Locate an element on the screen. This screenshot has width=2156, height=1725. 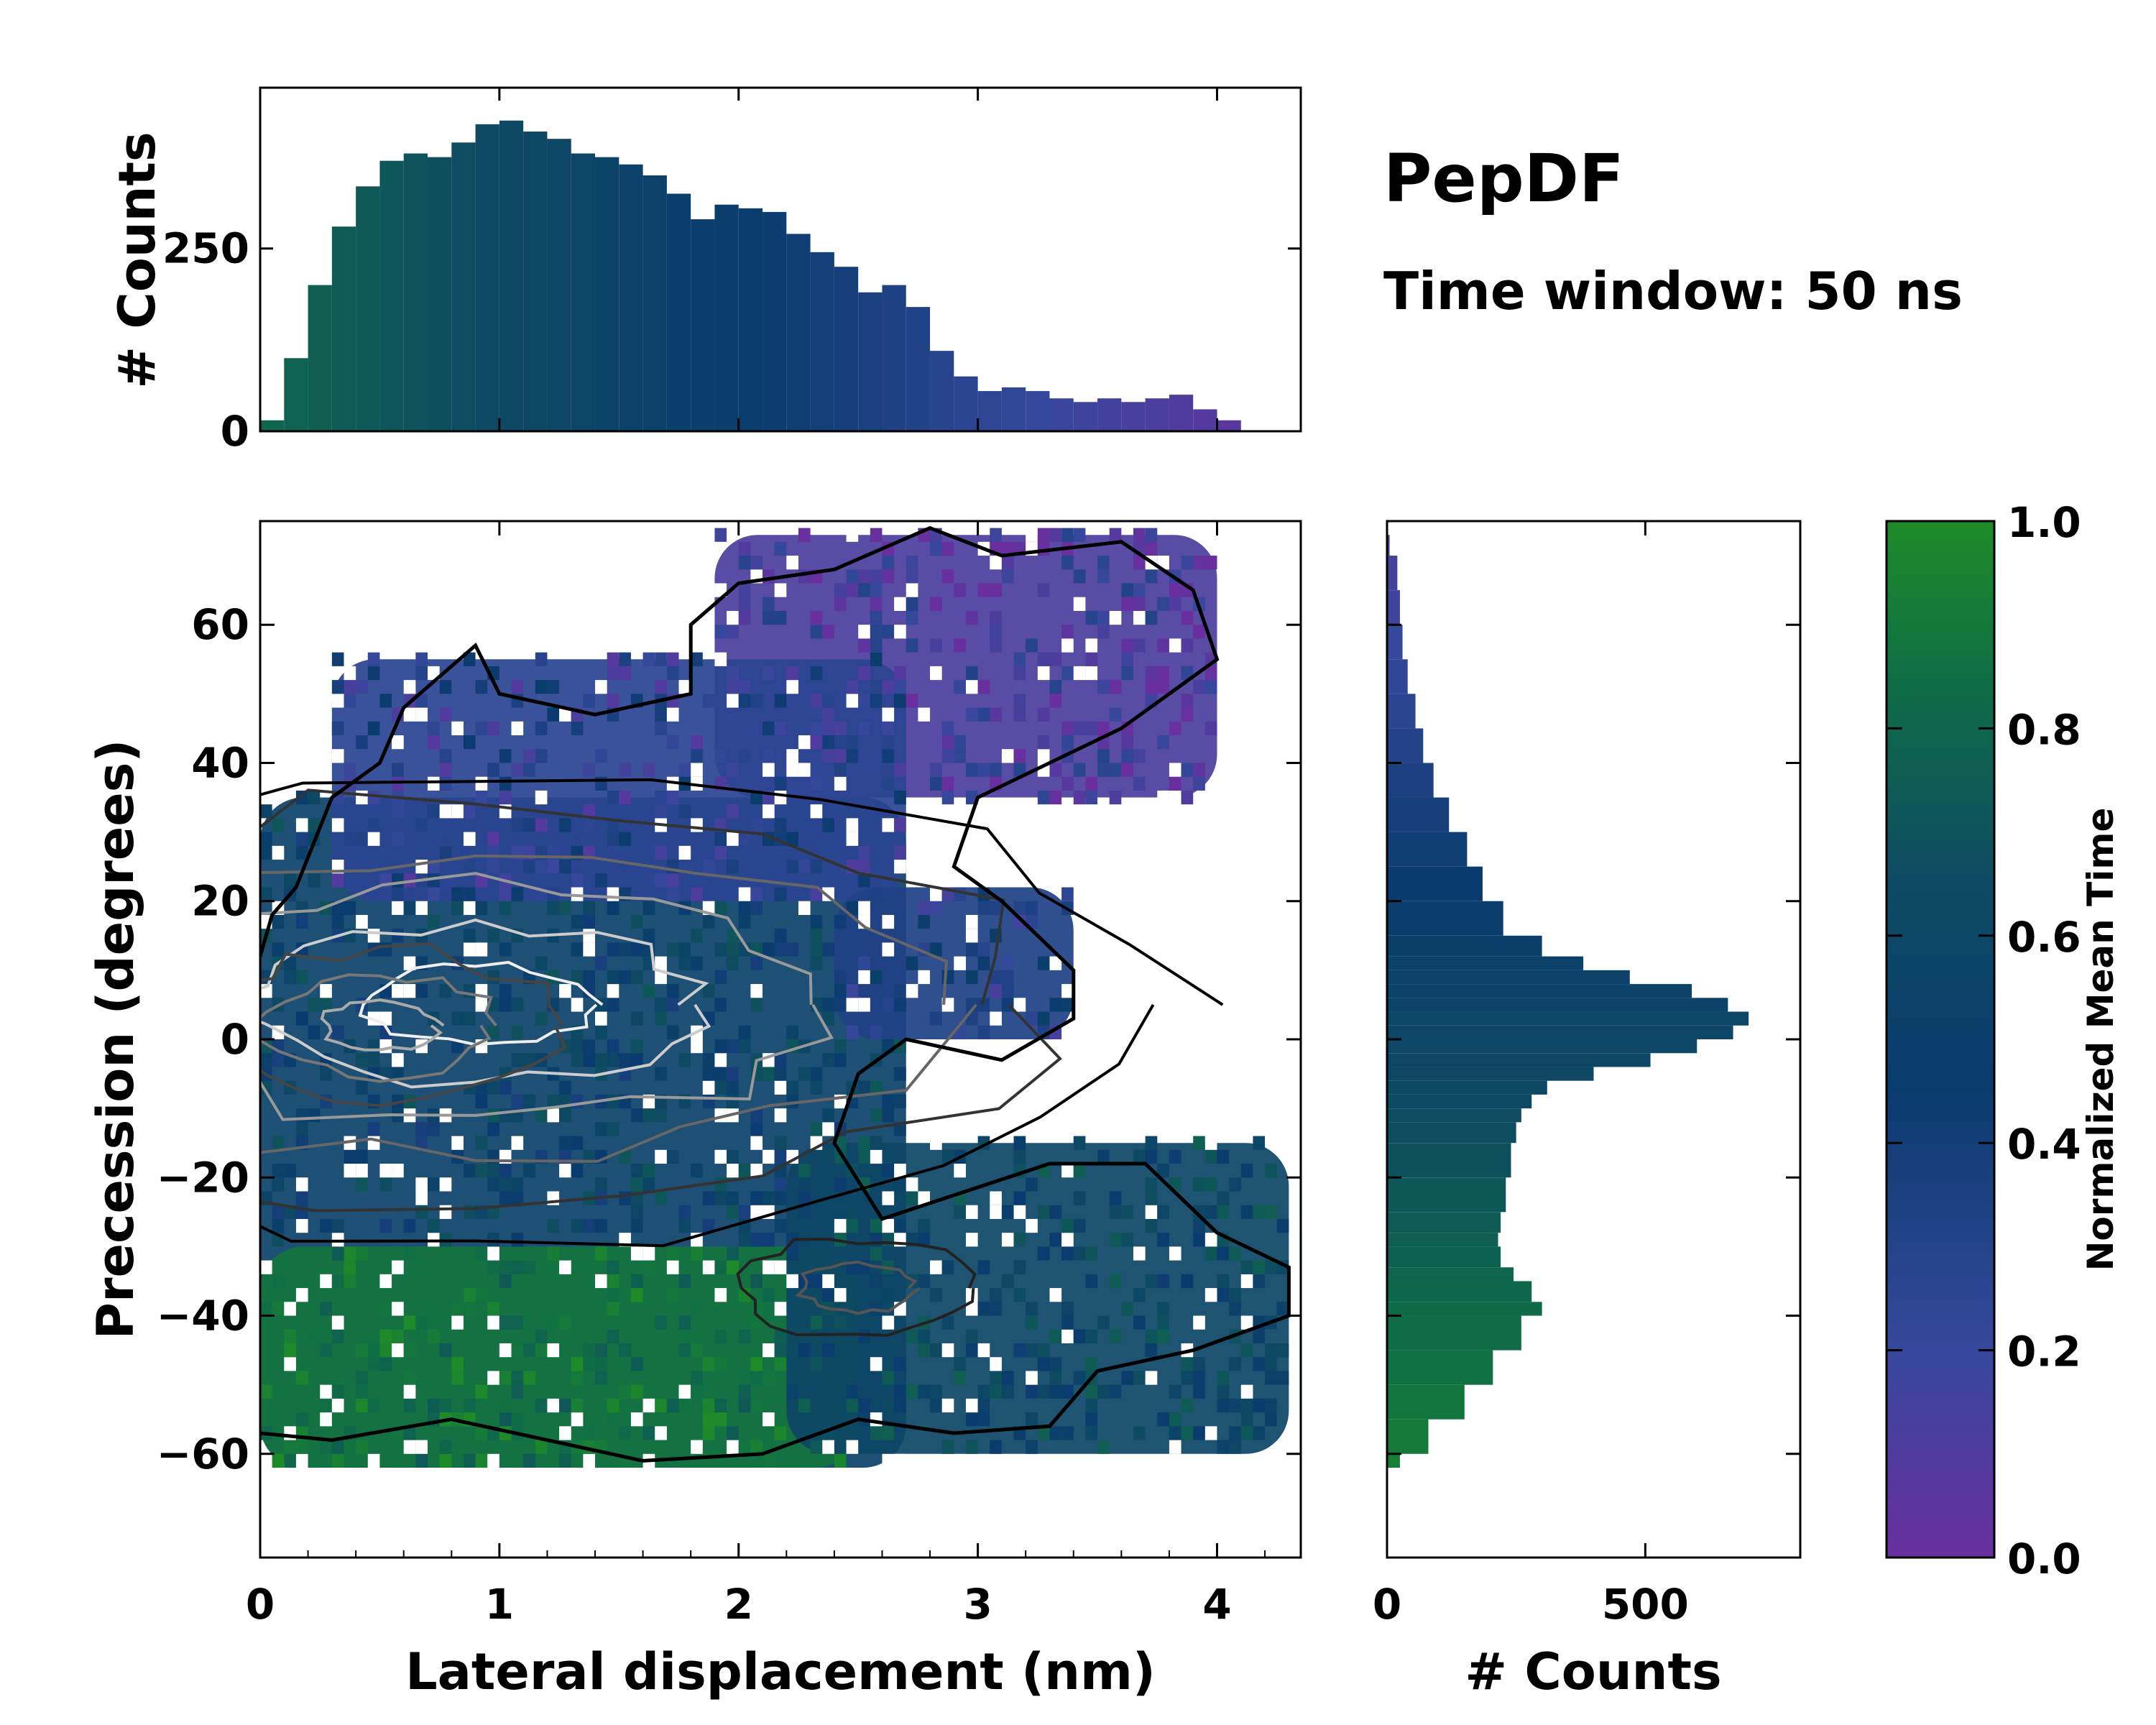
right-axis-ticks: 0 500 is located at coordinates (1586, 1075).